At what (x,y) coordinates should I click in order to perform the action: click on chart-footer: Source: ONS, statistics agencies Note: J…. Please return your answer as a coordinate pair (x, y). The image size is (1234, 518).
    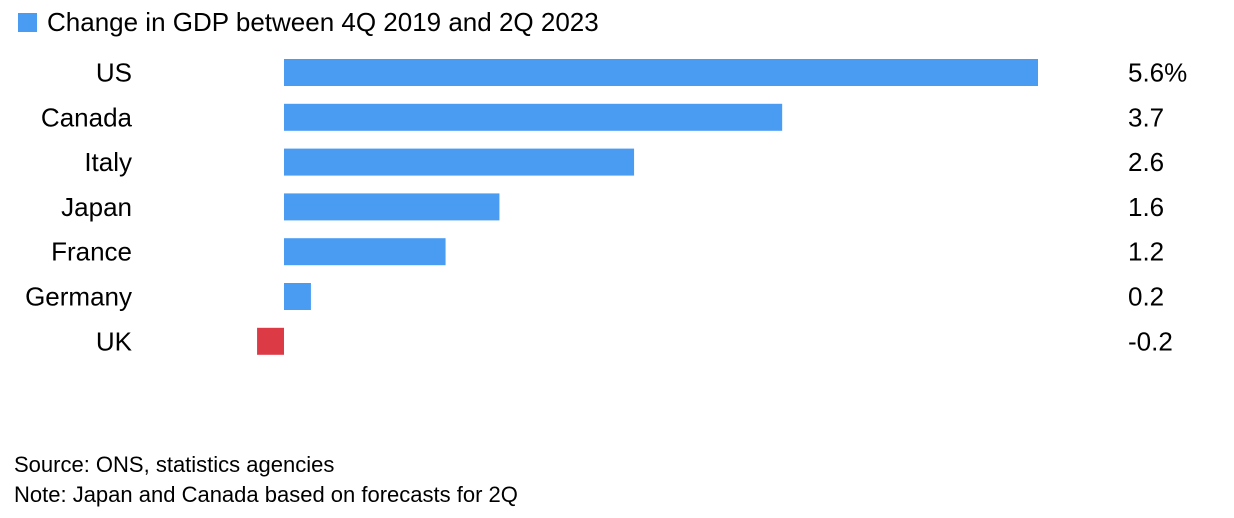
    Looking at the image, I should click on (266, 480).